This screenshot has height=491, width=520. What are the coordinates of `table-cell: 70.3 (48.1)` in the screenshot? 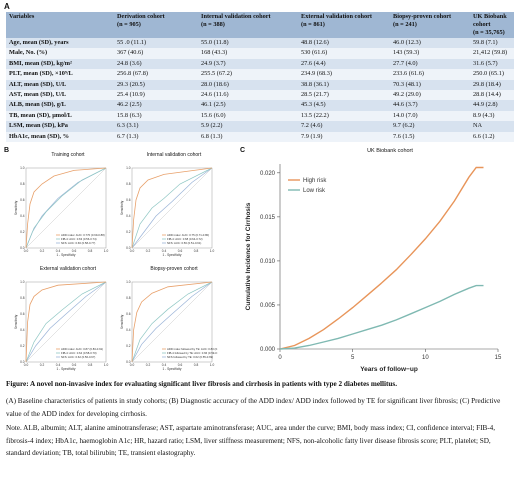 It's located at (430, 85).